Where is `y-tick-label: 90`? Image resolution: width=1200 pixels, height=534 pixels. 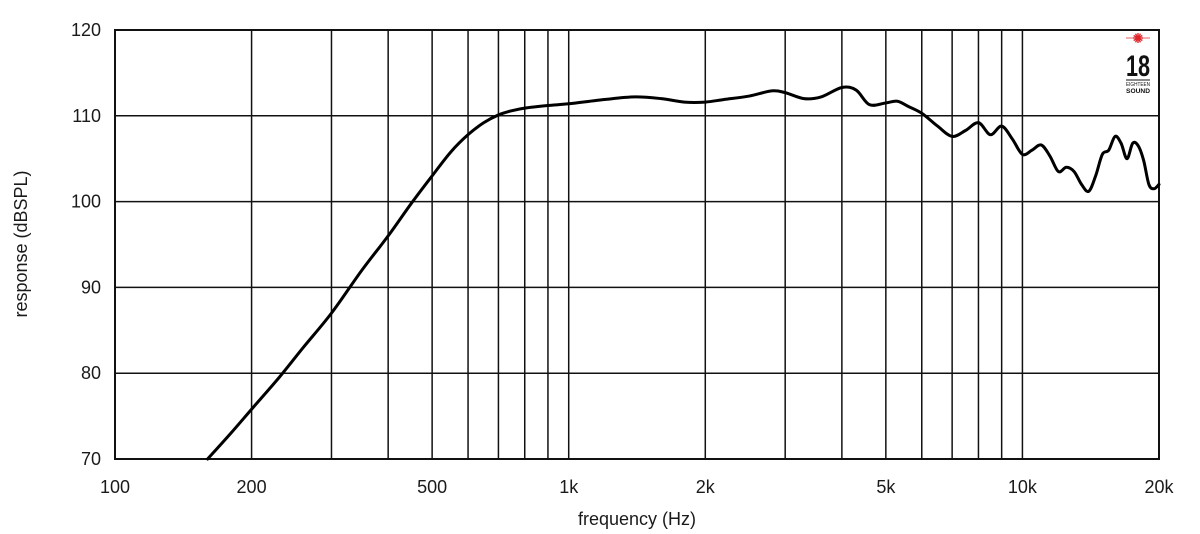
y-tick-label: 90 is located at coordinates (91, 287).